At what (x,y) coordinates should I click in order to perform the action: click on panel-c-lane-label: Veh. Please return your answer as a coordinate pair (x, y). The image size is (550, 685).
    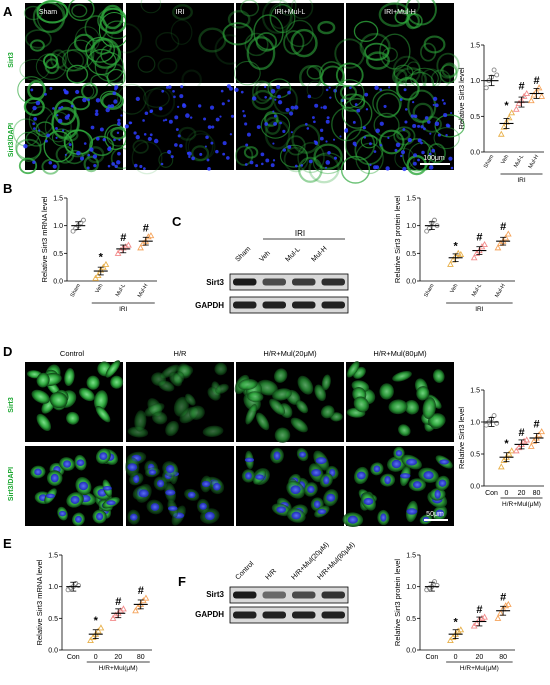
    Looking at the image, I should click on (265, 257).